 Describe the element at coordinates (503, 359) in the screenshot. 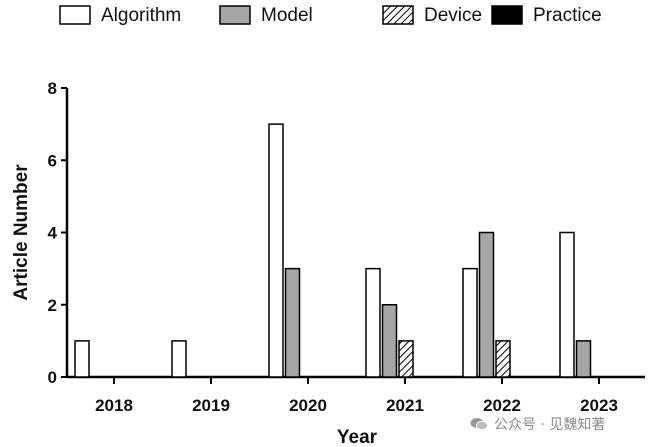

I see `bar-device-2022` at that location.